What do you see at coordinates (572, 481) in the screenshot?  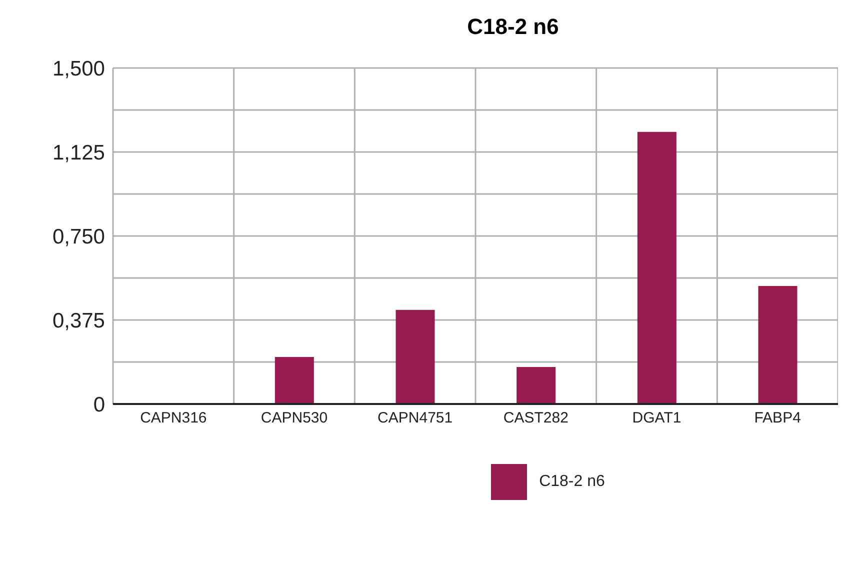 I see `legend-label: C18-2 n6` at bounding box center [572, 481].